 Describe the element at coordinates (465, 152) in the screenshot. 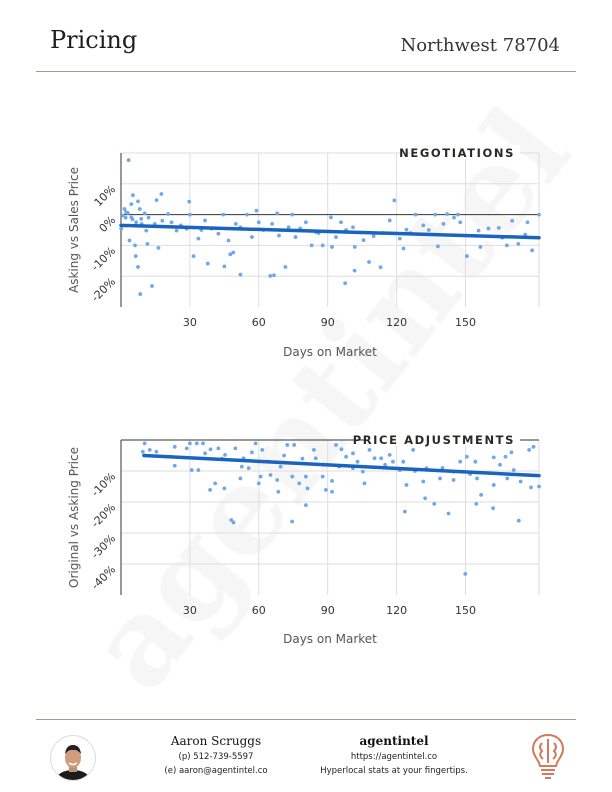

I see `chart-title-background` at that location.